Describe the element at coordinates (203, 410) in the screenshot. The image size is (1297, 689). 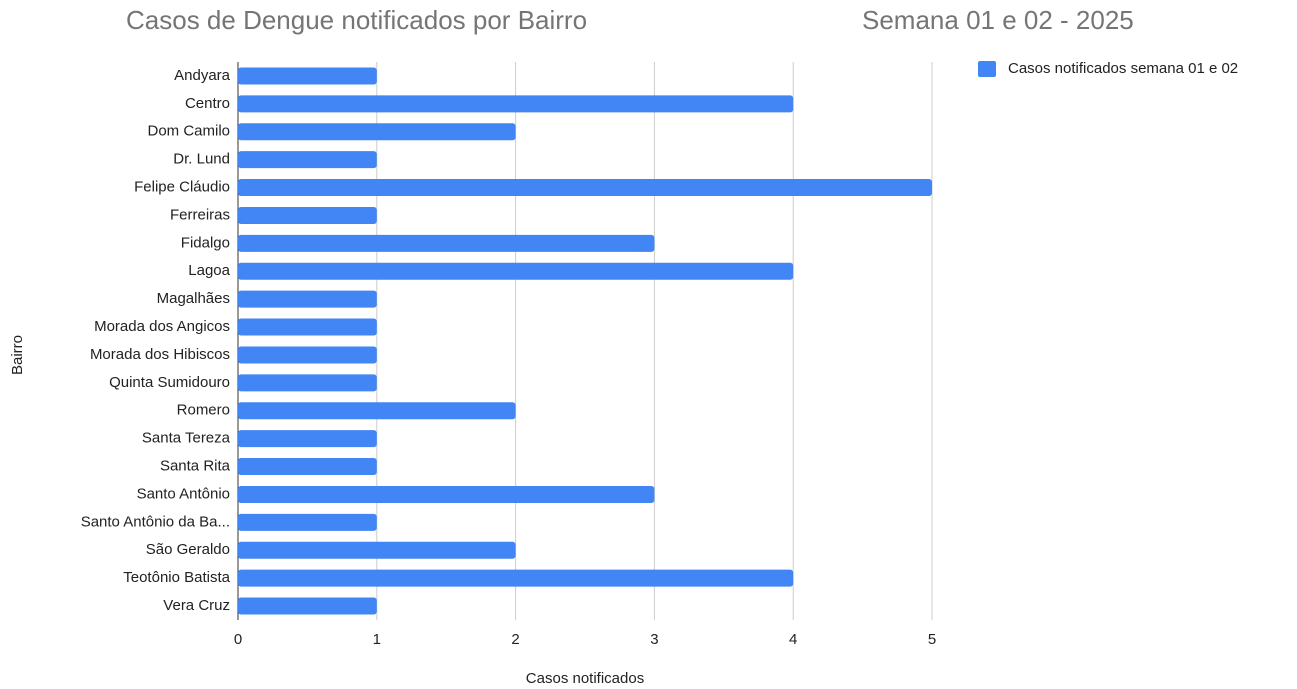
I see `y-tick-label: Romero` at that location.